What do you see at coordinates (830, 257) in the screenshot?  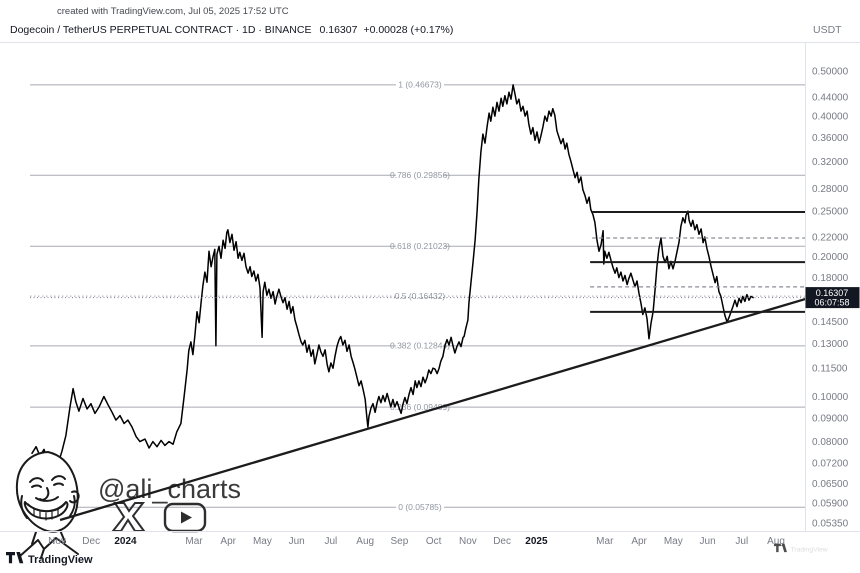 I see `price-axis-label: 0.20000` at bounding box center [830, 257].